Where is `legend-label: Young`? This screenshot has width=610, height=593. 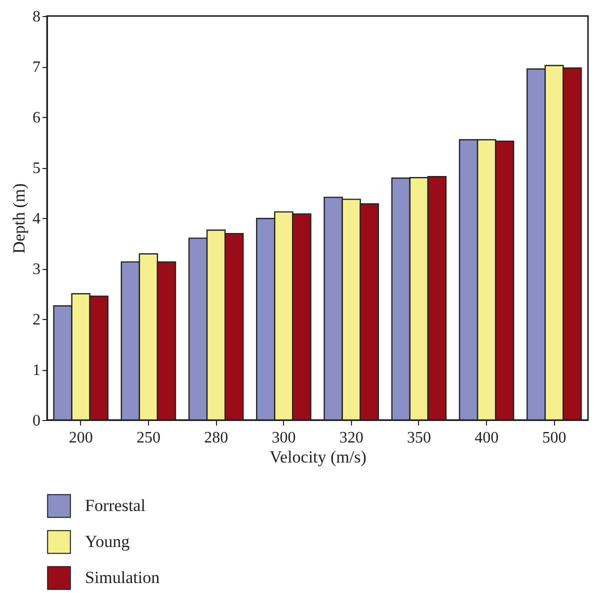
legend-label: Young is located at coordinates (107, 541).